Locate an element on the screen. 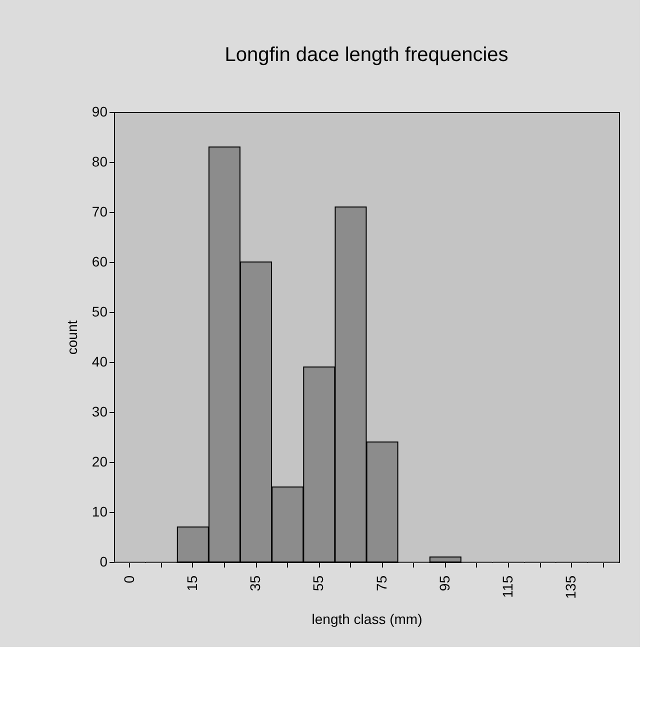 Image resolution: width=665 pixels, height=728 pixels. x-tick-label: 75 is located at coordinates (381, 583).